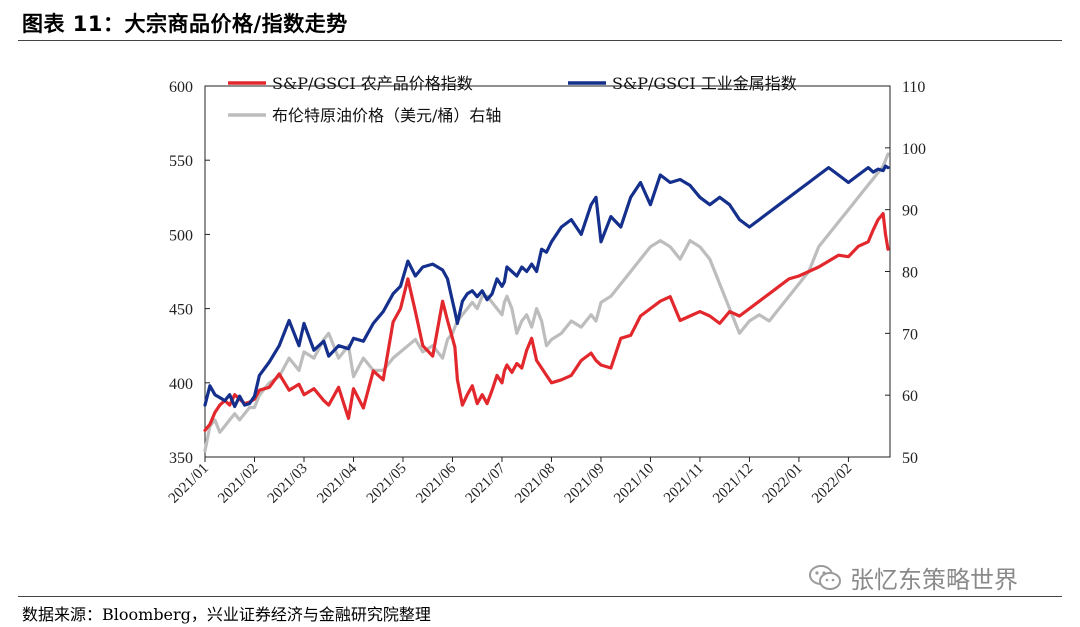 The height and width of the screenshot is (627, 1080). Describe the element at coordinates (634, 484) in the screenshot. I see `x-axis-tick-label: 2021/10` at that location.